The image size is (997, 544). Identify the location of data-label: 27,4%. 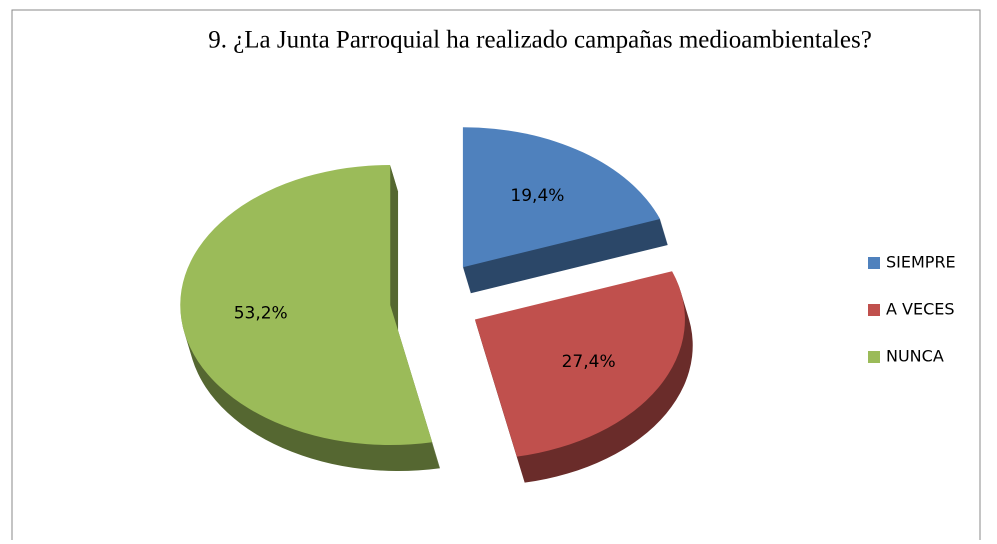
(589, 362).